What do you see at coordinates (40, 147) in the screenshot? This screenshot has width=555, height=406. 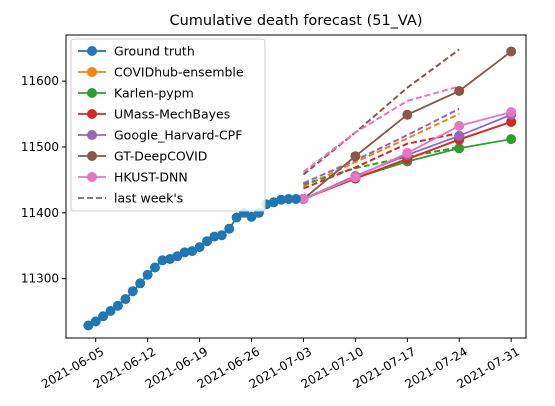 I see `y-tick-label: 11500` at bounding box center [40, 147].